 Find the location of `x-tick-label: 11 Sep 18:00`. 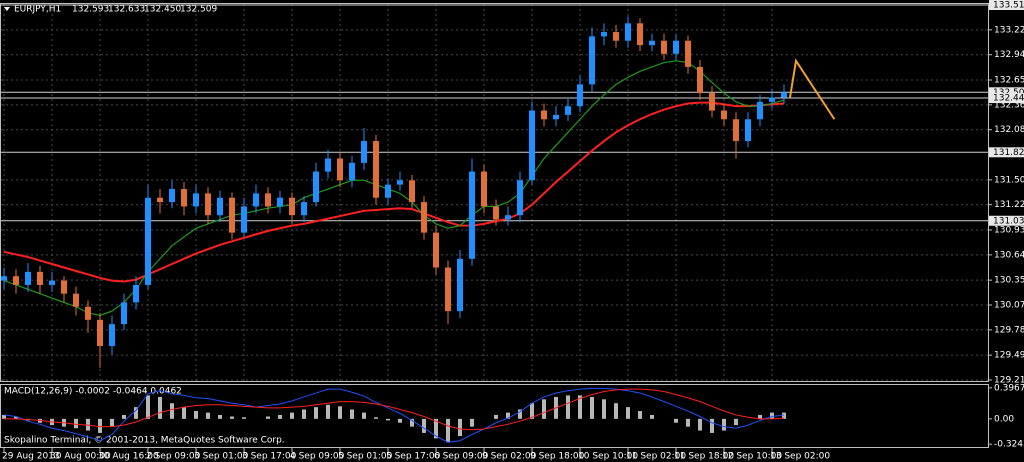

x-tick-label: 11 Sep 18:00 is located at coordinates (704, 457).